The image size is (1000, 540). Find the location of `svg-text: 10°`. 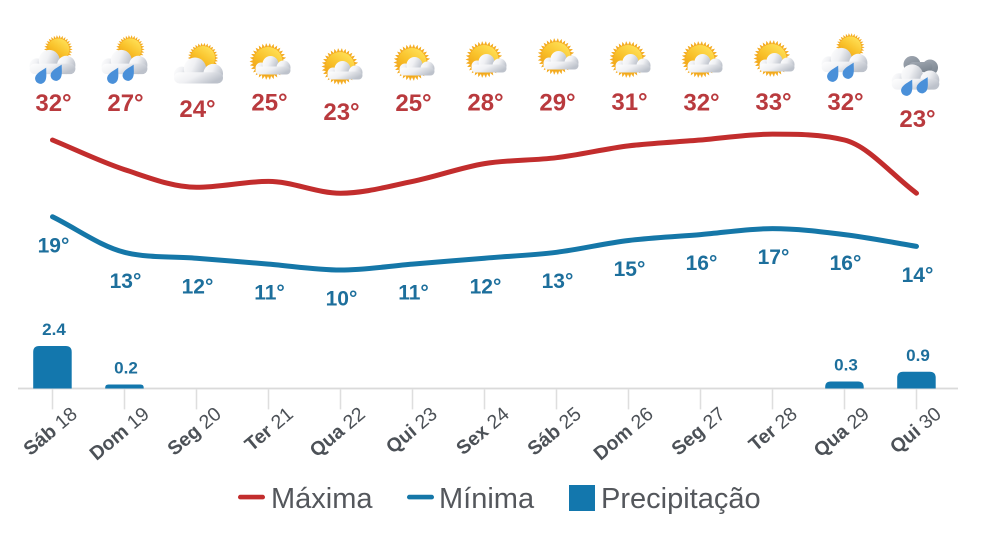

svg-text: 10° is located at coordinates (342, 299).